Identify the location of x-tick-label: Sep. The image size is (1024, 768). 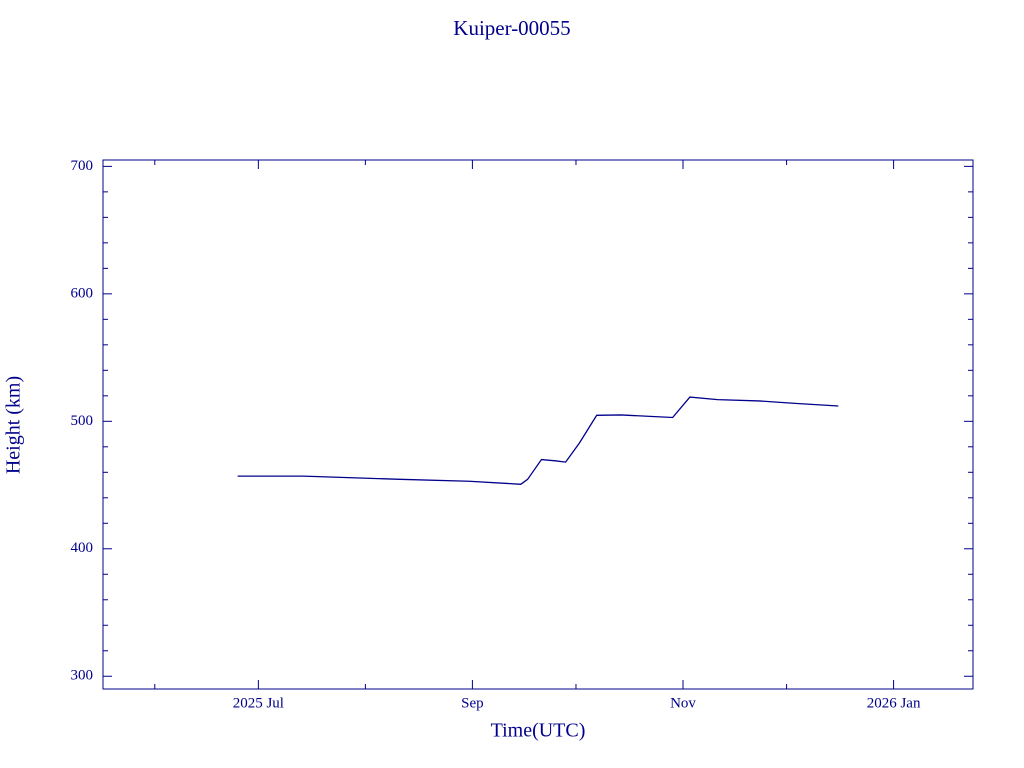
(472, 703).